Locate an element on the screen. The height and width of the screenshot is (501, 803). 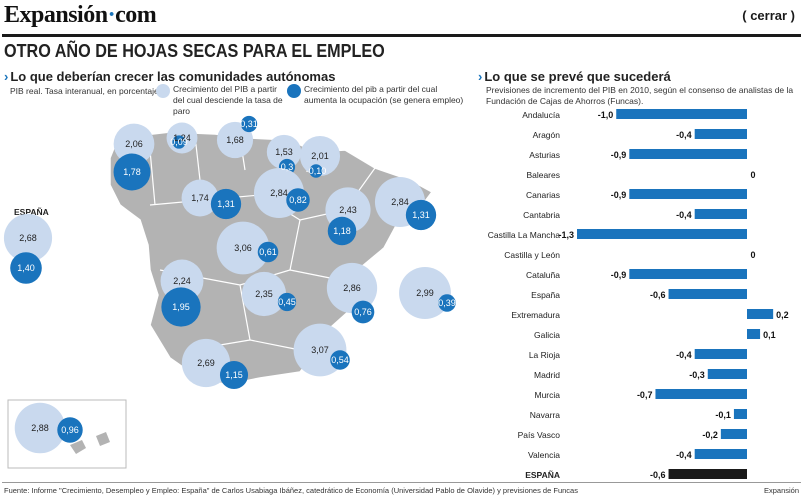
bubble-light-label: 1,53 is located at coordinates (284, 152).